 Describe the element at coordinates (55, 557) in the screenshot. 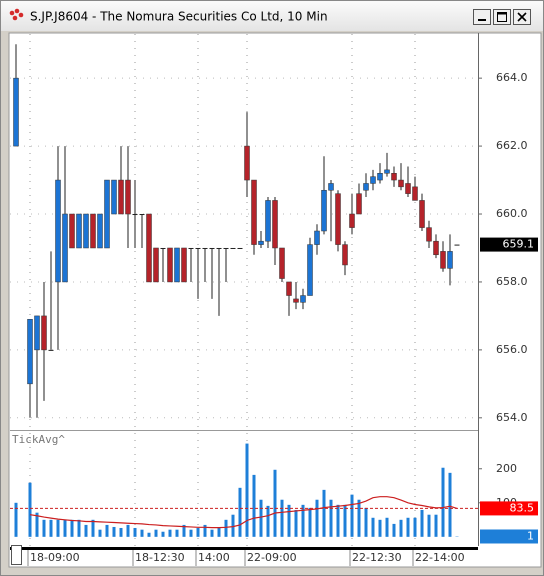

I see `time-label: 18-09:00` at that location.